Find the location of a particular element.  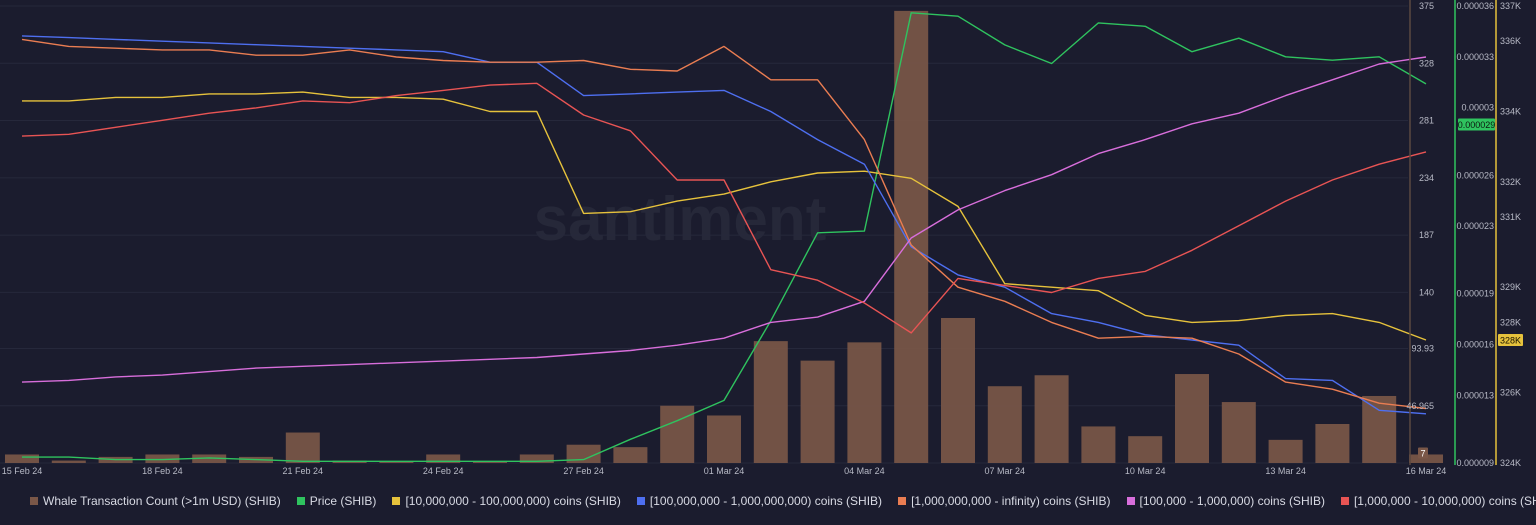

count-tick-label: 234 is located at coordinates (1426, 178).